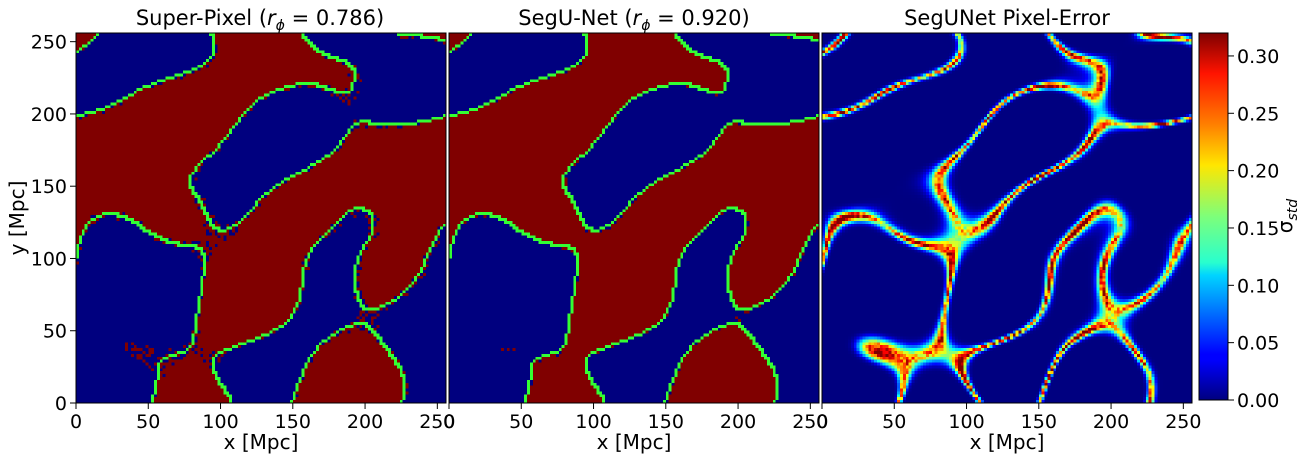 The image size is (1309, 459). Describe the element at coordinates (1258, 344) in the screenshot. I see `colorbar-tick-label: 0.05` at that location.